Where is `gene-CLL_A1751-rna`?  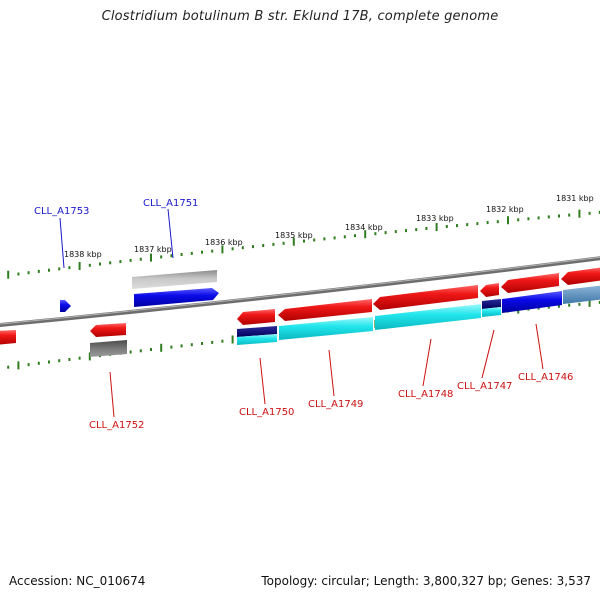
gene-CLL_A1751-rna is located at coordinates (174, 279).